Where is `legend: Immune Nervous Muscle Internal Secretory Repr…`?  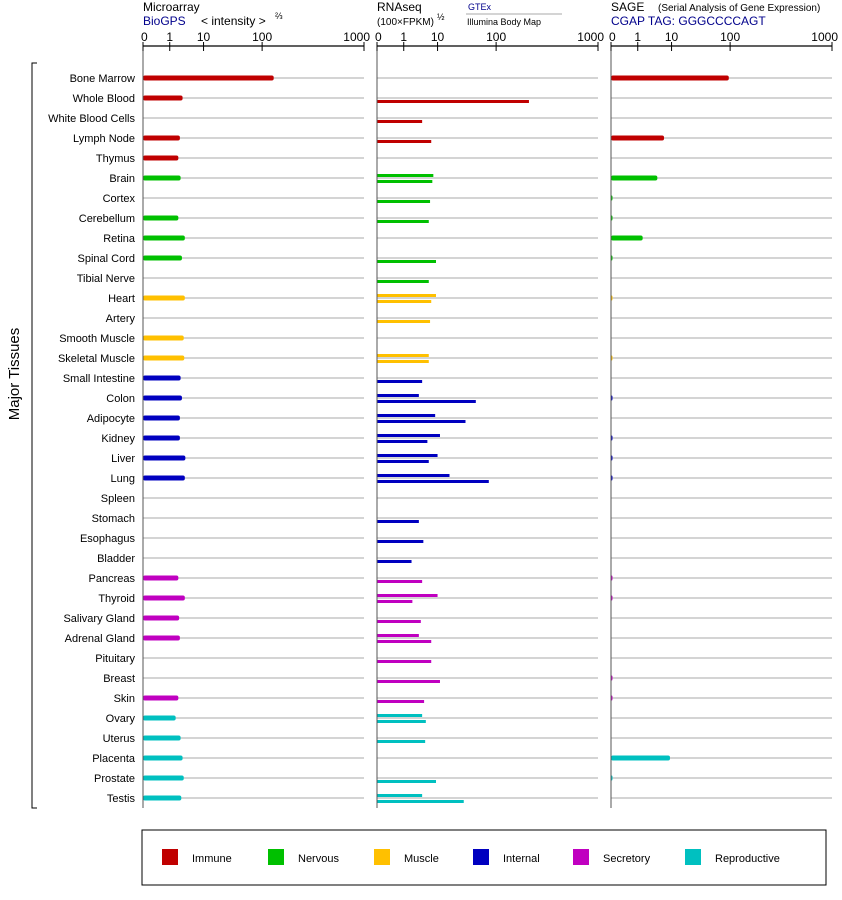 legend: Immune Nervous Muscle Internal Secretory Repr… is located at coordinates (471, 857).